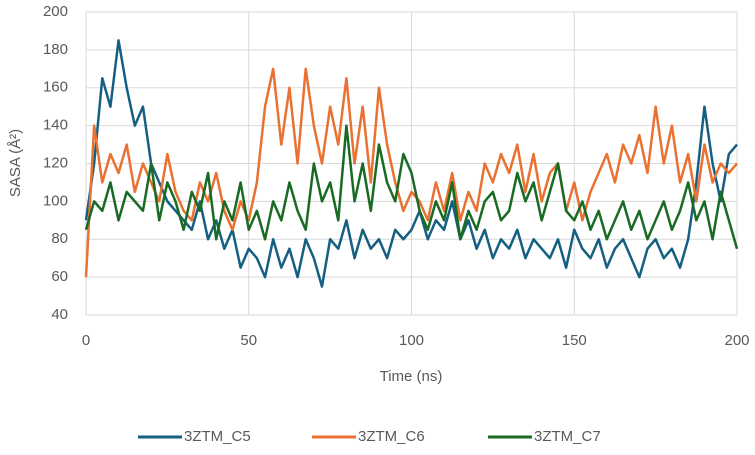  What do you see at coordinates (59, 238) in the screenshot?
I see `y-tick-label: 80` at bounding box center [59, 238].